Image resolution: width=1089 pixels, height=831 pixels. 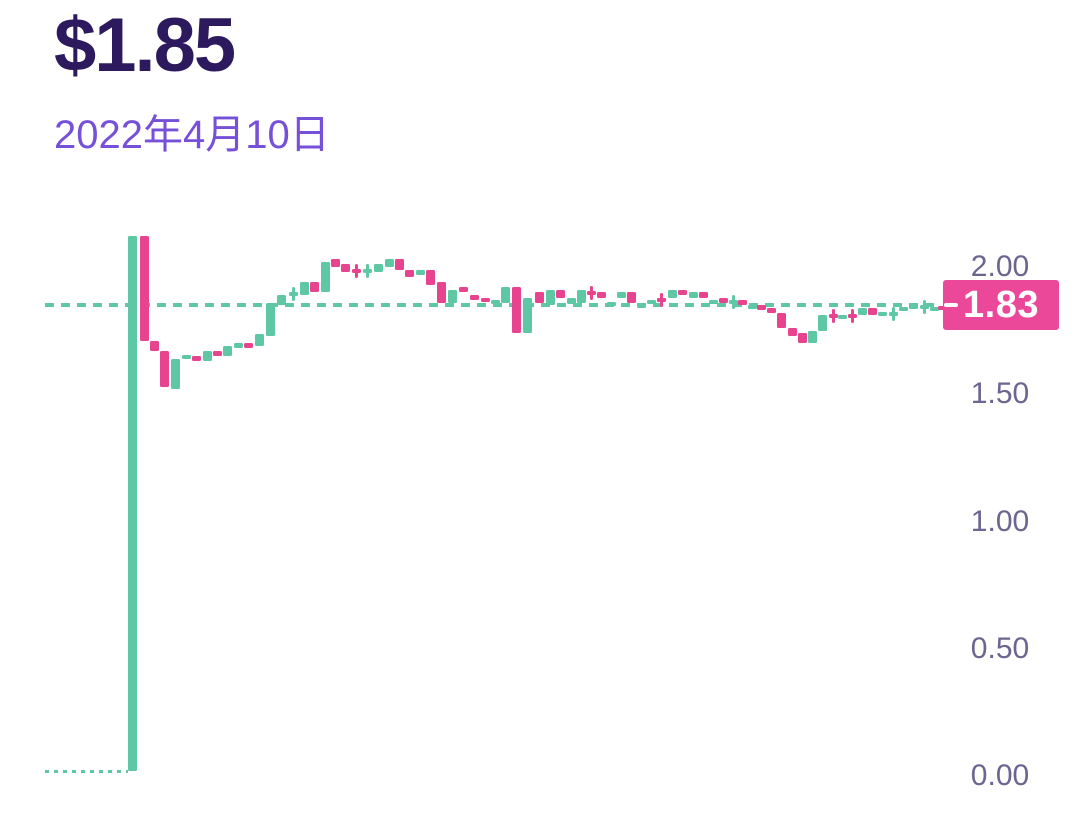 I want to click on current-price-line, so click(x=493, y=305).